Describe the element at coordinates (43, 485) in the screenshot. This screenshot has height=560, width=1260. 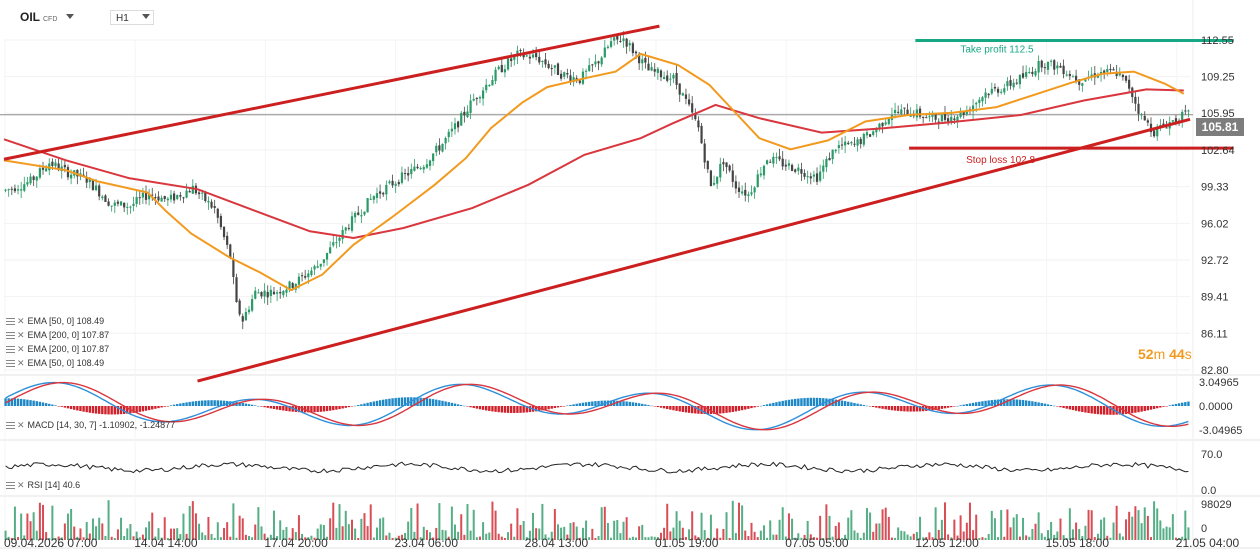
I see `rsi-legend: ✕ RSI [14] 40.6` at that location.